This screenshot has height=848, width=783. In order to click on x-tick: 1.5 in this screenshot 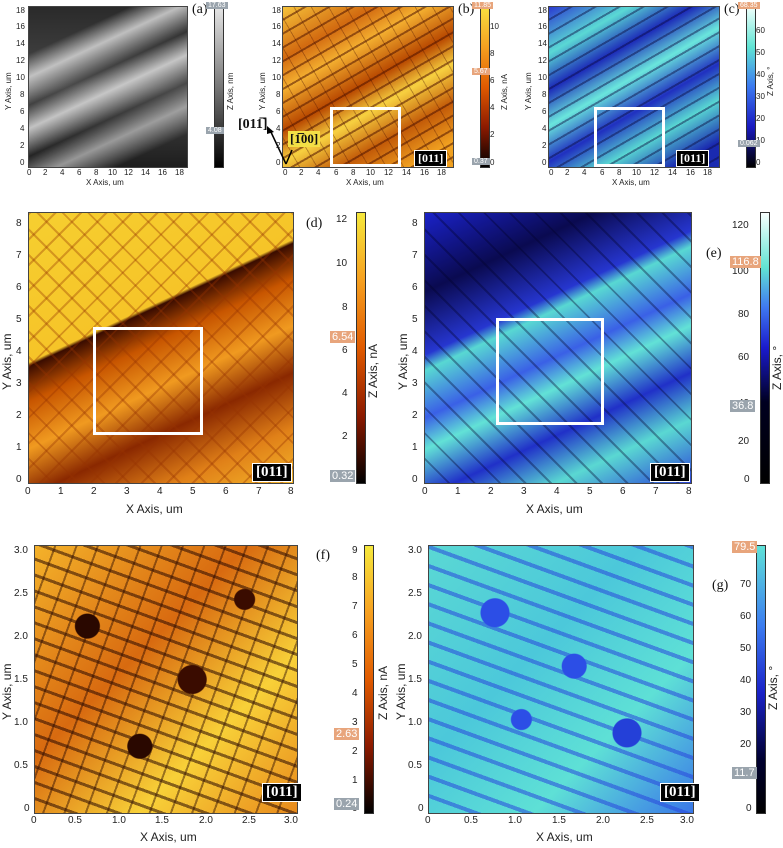, I will do `click(559, 820)`.